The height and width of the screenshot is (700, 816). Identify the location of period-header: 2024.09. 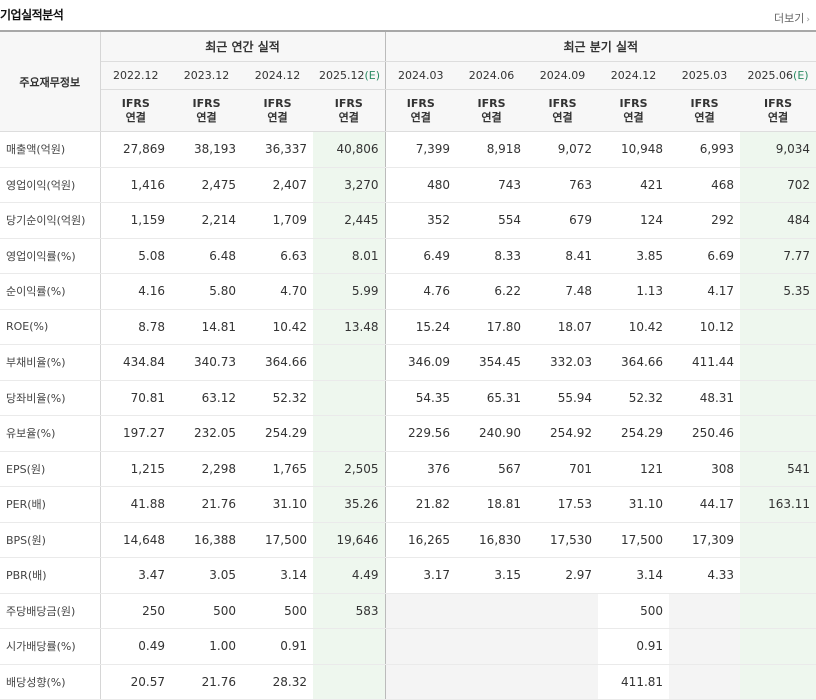
(563, 75).